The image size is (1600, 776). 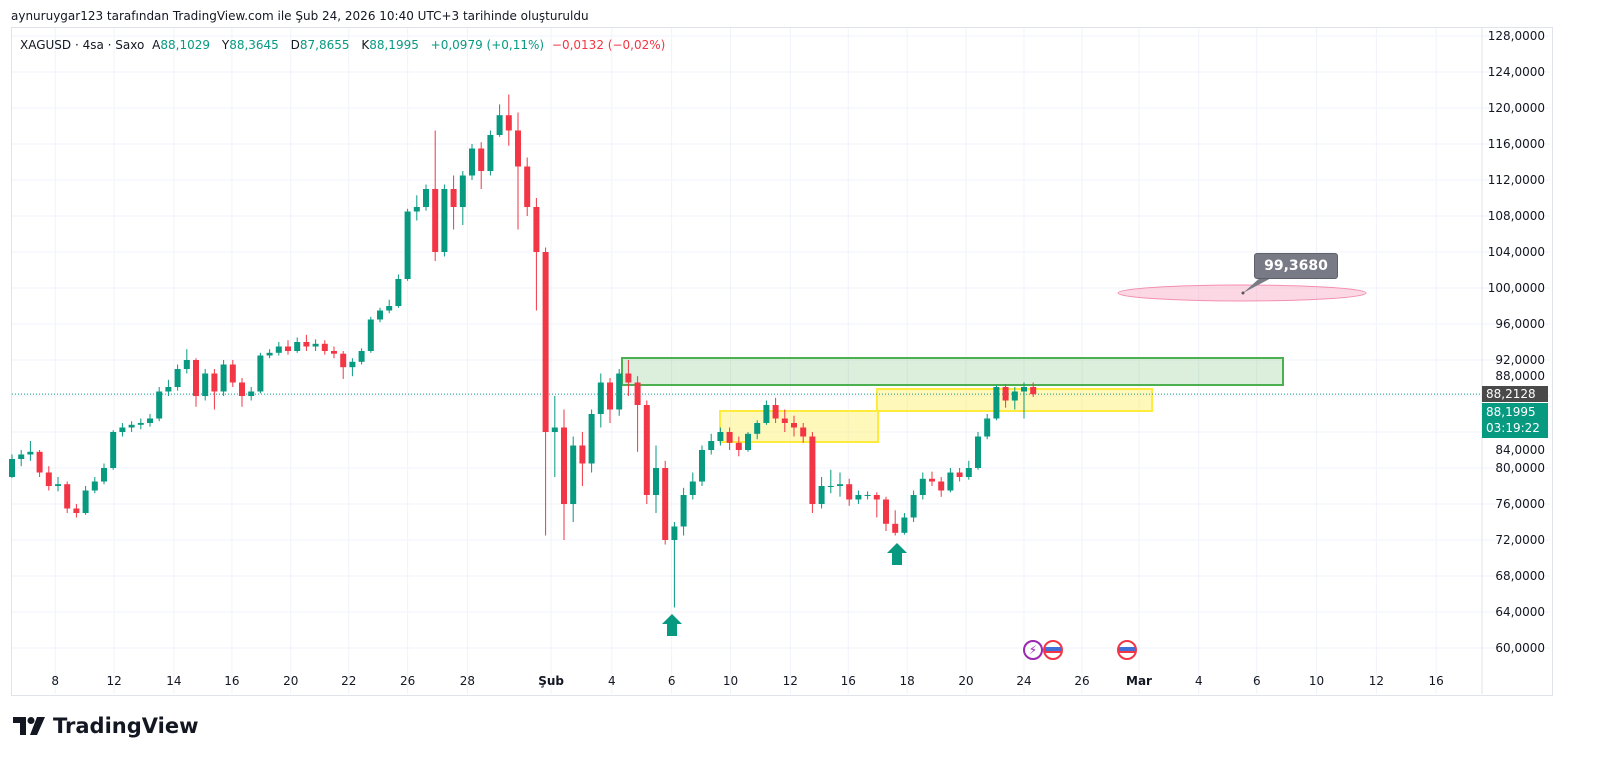 I want to click on y-tick-label: 60,0000, so click(x=1520, y=648).